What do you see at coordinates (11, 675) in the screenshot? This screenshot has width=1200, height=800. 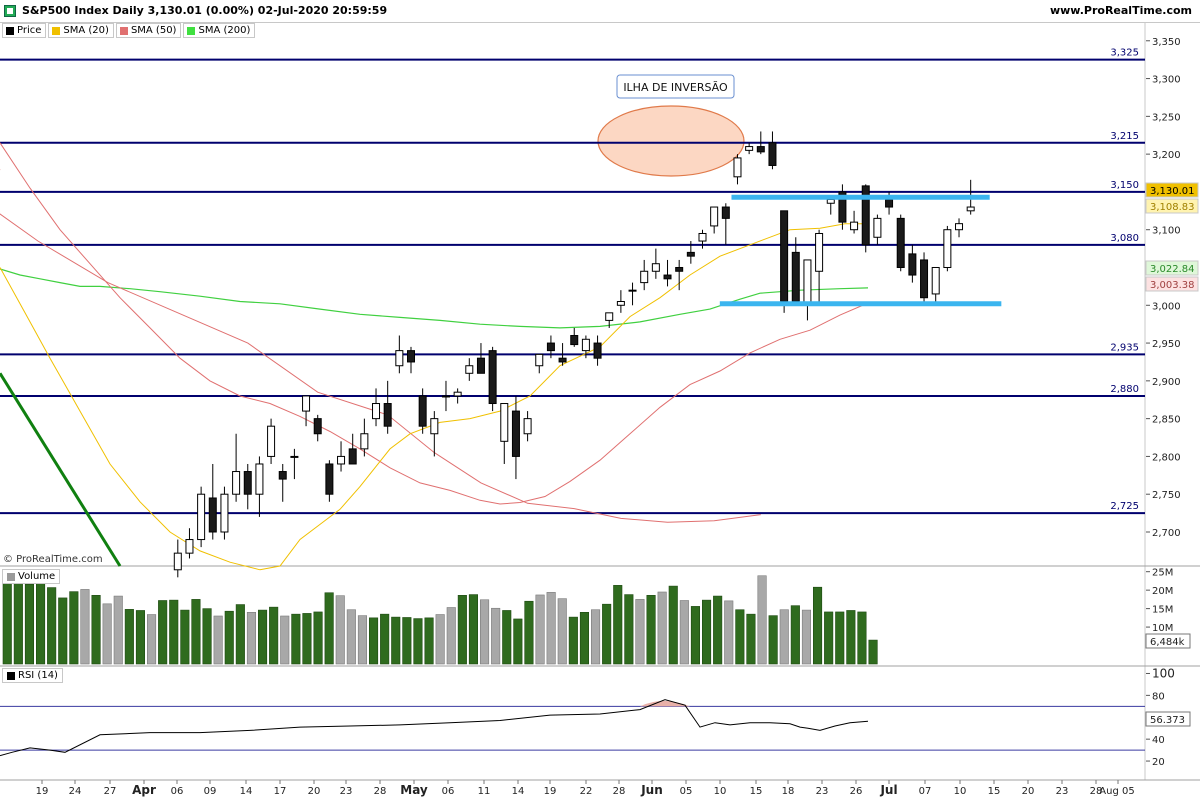 I see `rsi-swatch` at bounding box center [11, 675].